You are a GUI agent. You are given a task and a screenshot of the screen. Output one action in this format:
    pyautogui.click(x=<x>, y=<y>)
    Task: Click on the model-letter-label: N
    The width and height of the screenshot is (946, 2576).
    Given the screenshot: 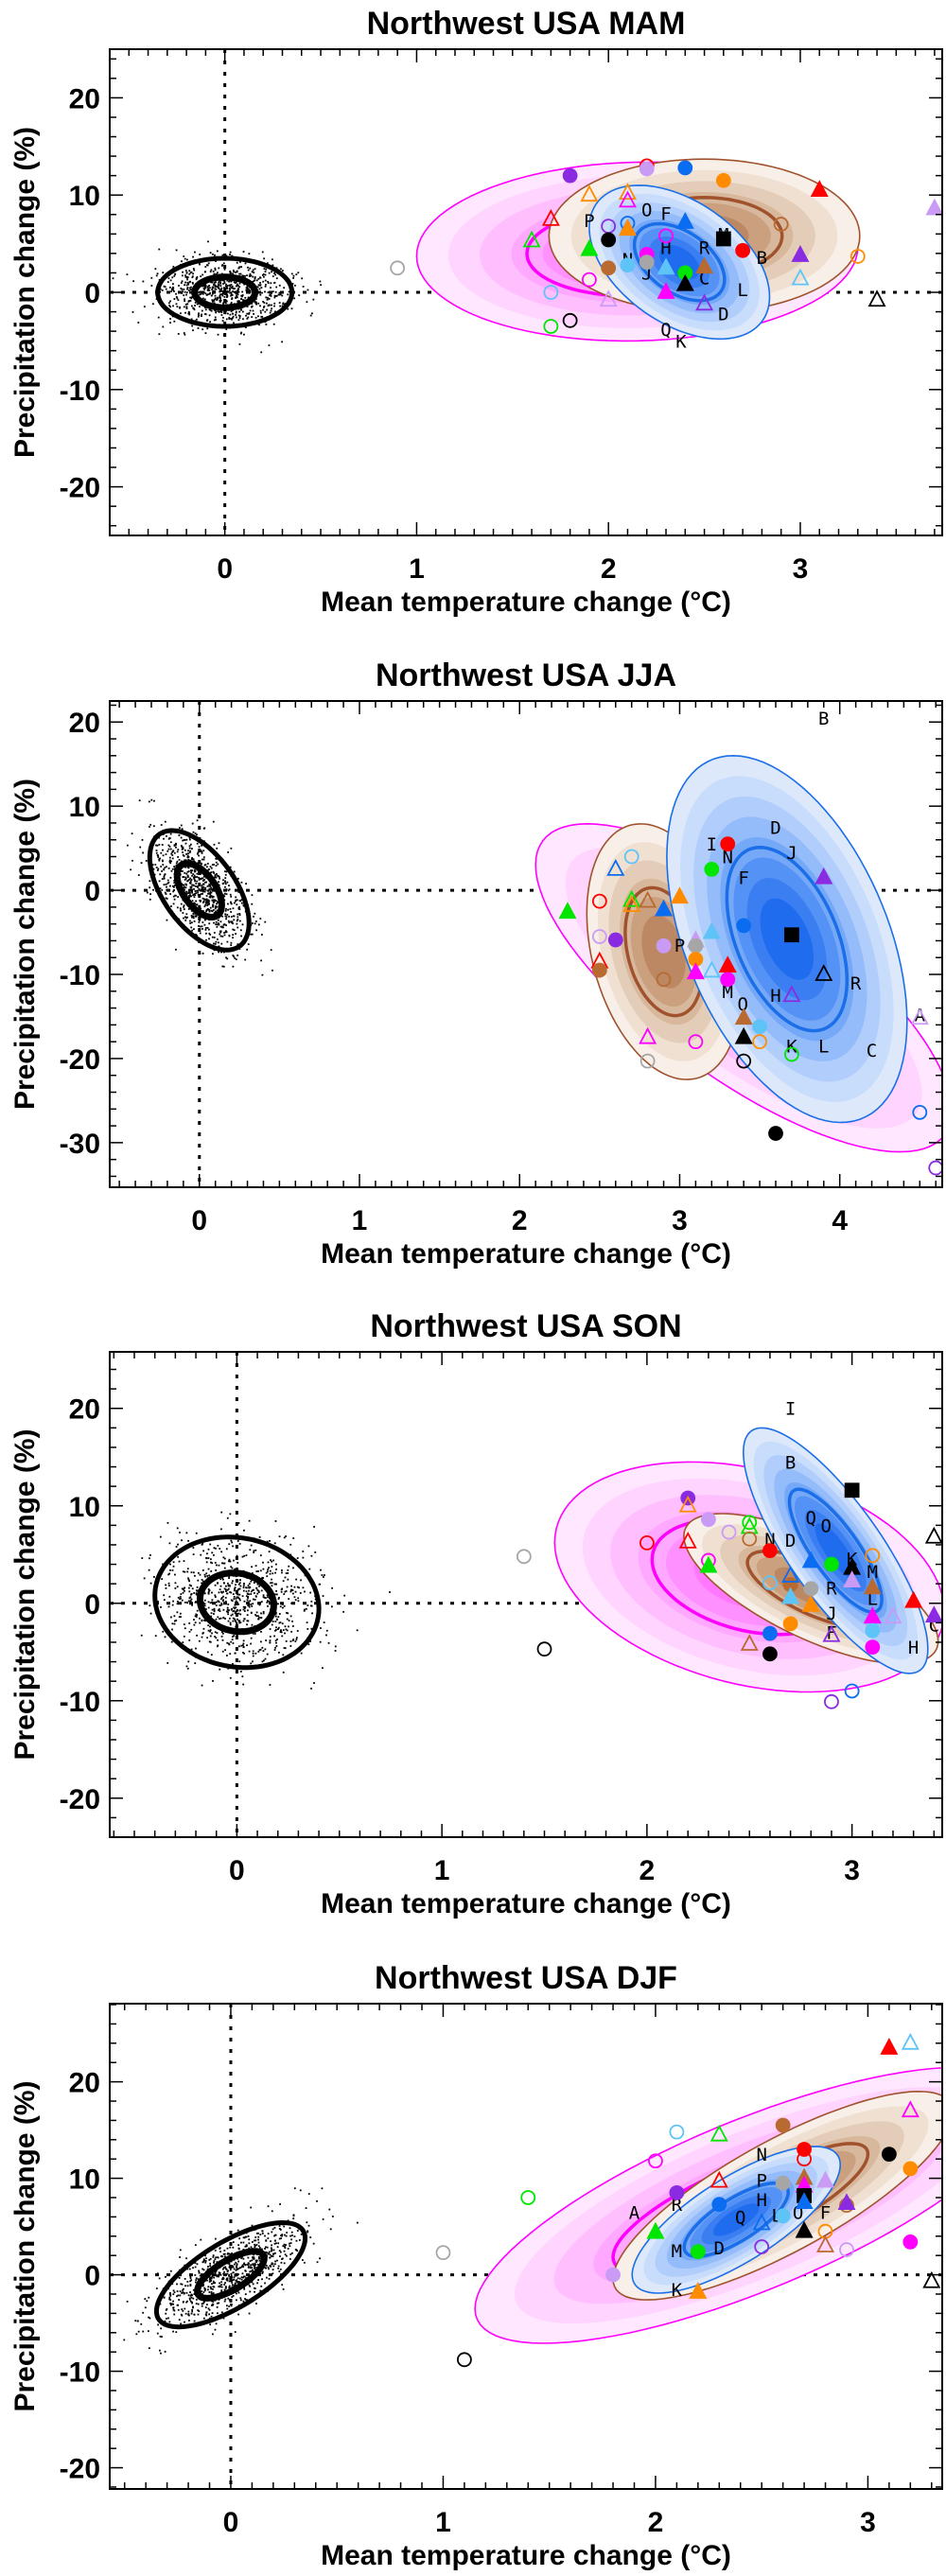 What is the action you would take?
    pyautogui.click(x=728, y=858)
    